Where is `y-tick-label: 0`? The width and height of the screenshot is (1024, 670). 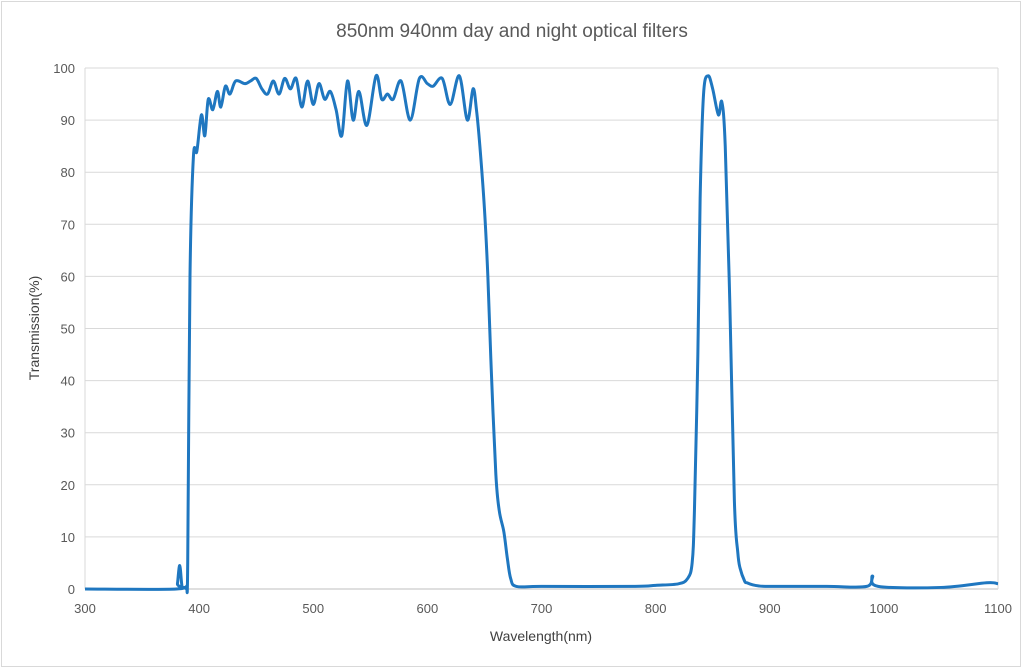
y-tick-label: 0 is located at coordinates (71, 589).